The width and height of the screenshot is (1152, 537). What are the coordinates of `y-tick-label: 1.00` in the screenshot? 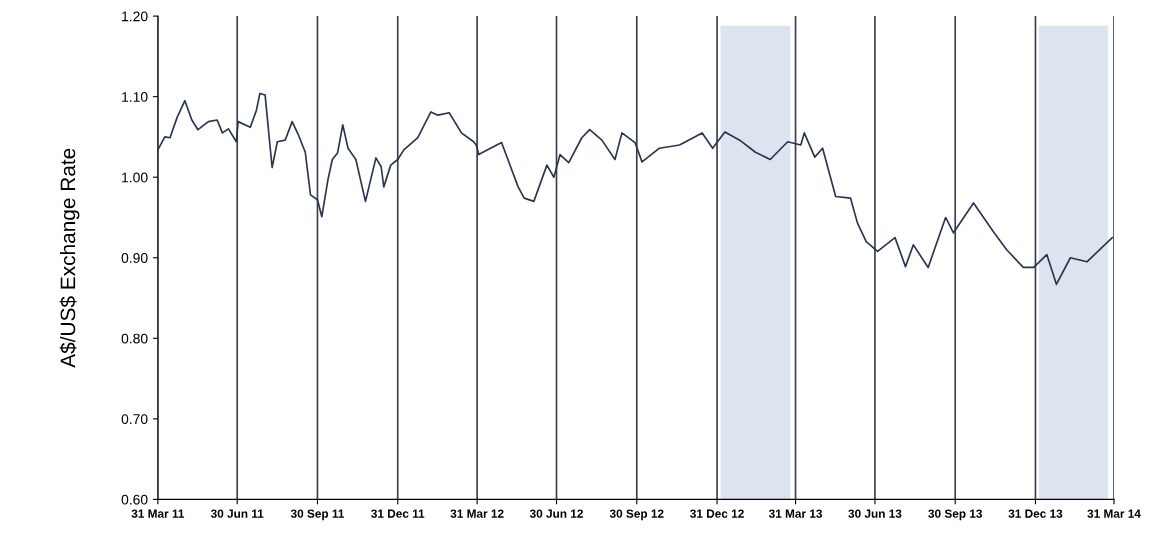 It's located at (135, 177).